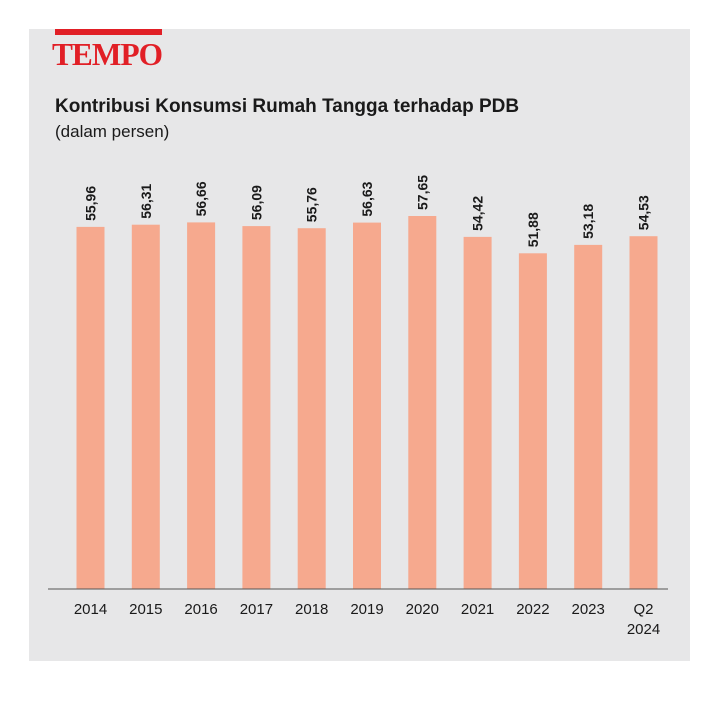 Image resolution: width=720 pixels, height=720 pixels. I want to click on bar-2020, so click(422, 402).